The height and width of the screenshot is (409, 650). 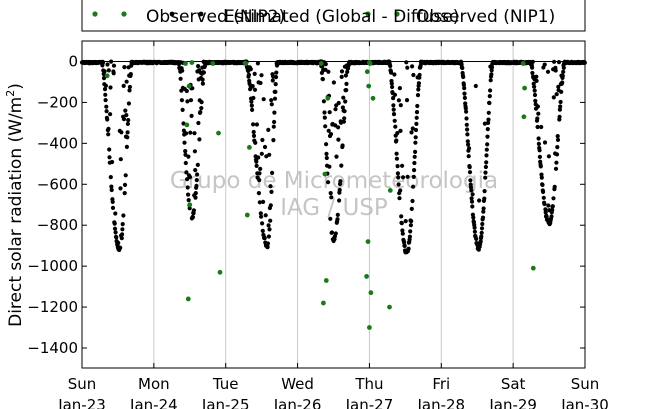 I want to click on x-tick-label-date: Jan-27, so click(x=369, y=402).